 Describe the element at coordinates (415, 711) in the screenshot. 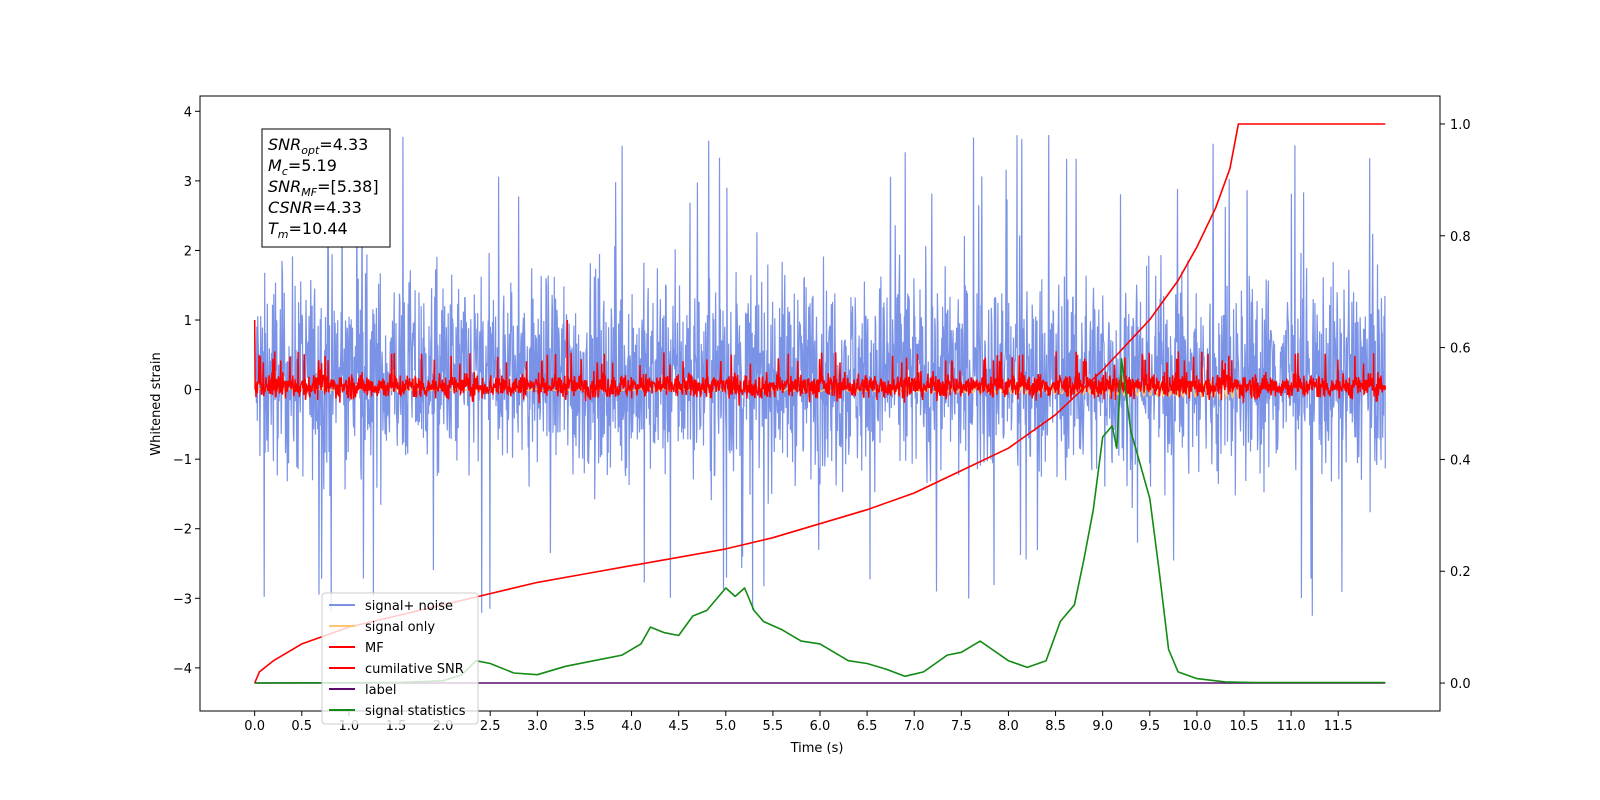

I see `legend-entry-label: signal statistics` at that location.